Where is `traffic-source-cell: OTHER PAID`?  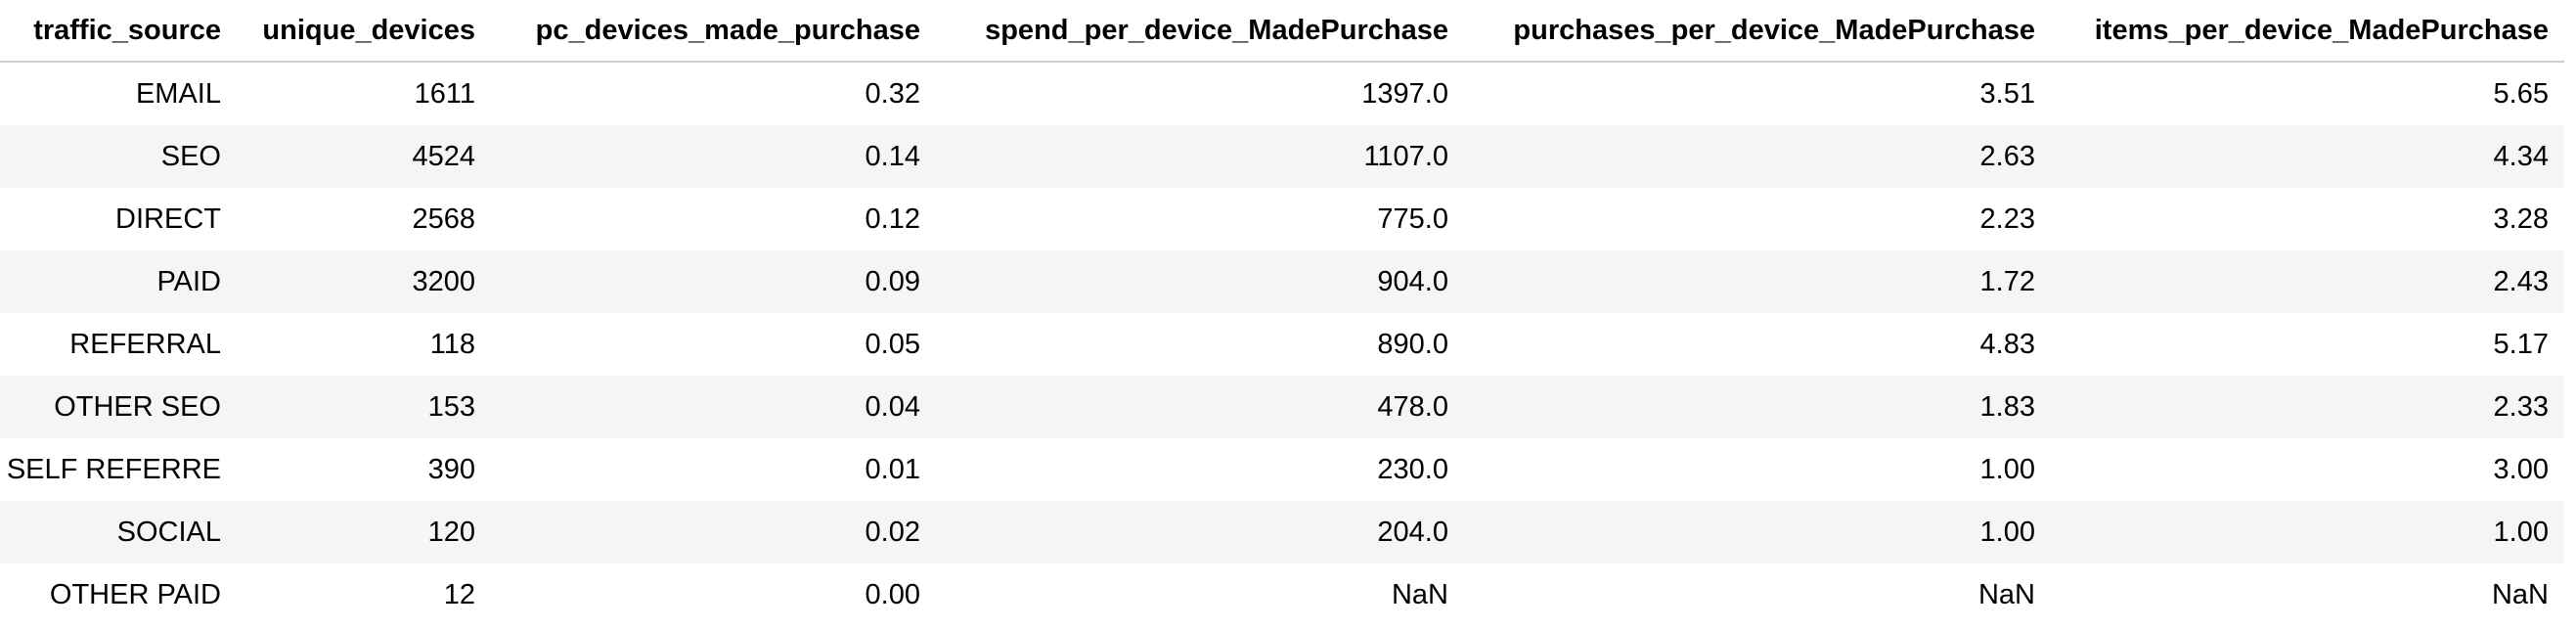
traffic-source-cell: OTHER PAID is located at coordinates (119, 594).